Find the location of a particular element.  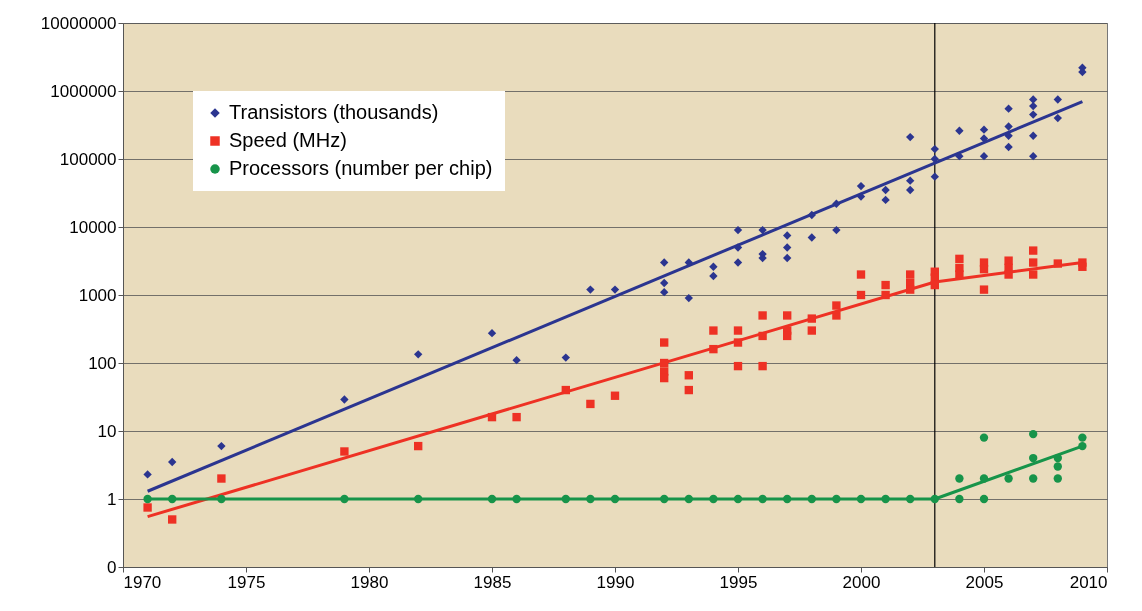

y-tick-label: 10000 is located at coordinates (93, 227).